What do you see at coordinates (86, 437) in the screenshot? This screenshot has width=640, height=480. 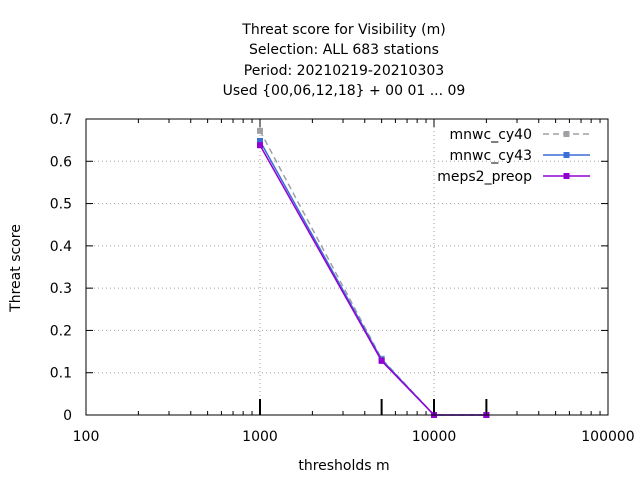 I see `x-tick-label: 100` at bounding box center [86, 437].